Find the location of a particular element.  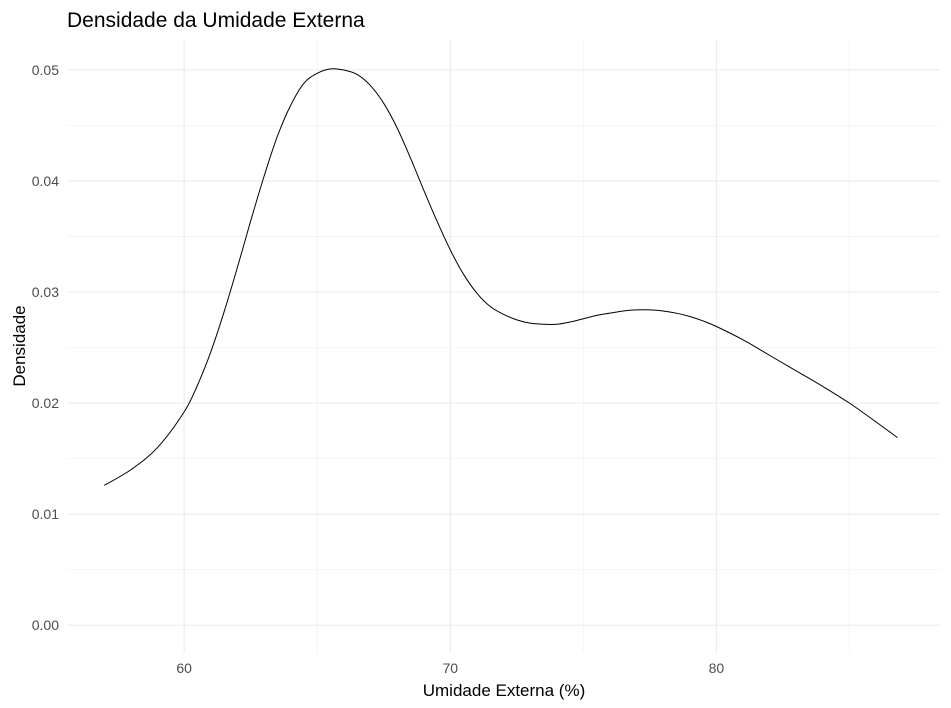

y-axis-title: Densidade is located at coordinates (19, 345).